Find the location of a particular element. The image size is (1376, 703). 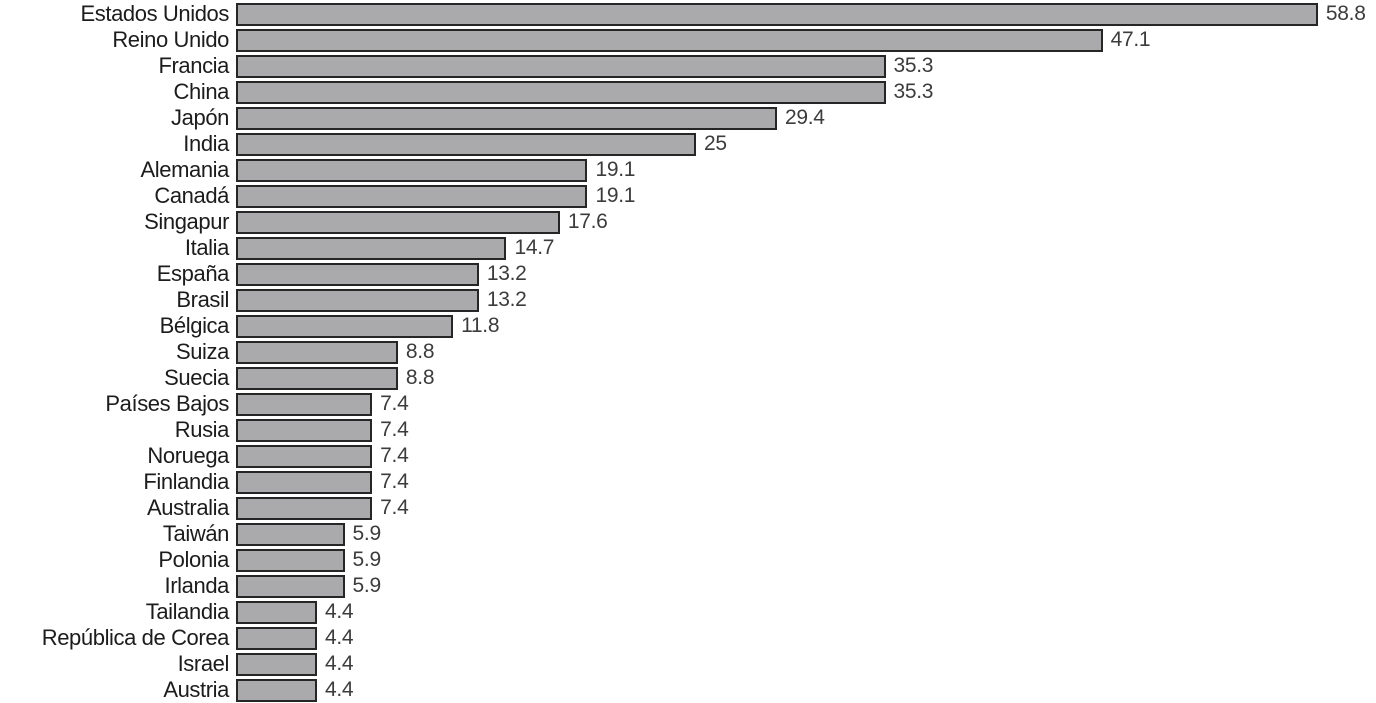

chart-row: Suecia 8.8 is located at coordinates (688, 378).